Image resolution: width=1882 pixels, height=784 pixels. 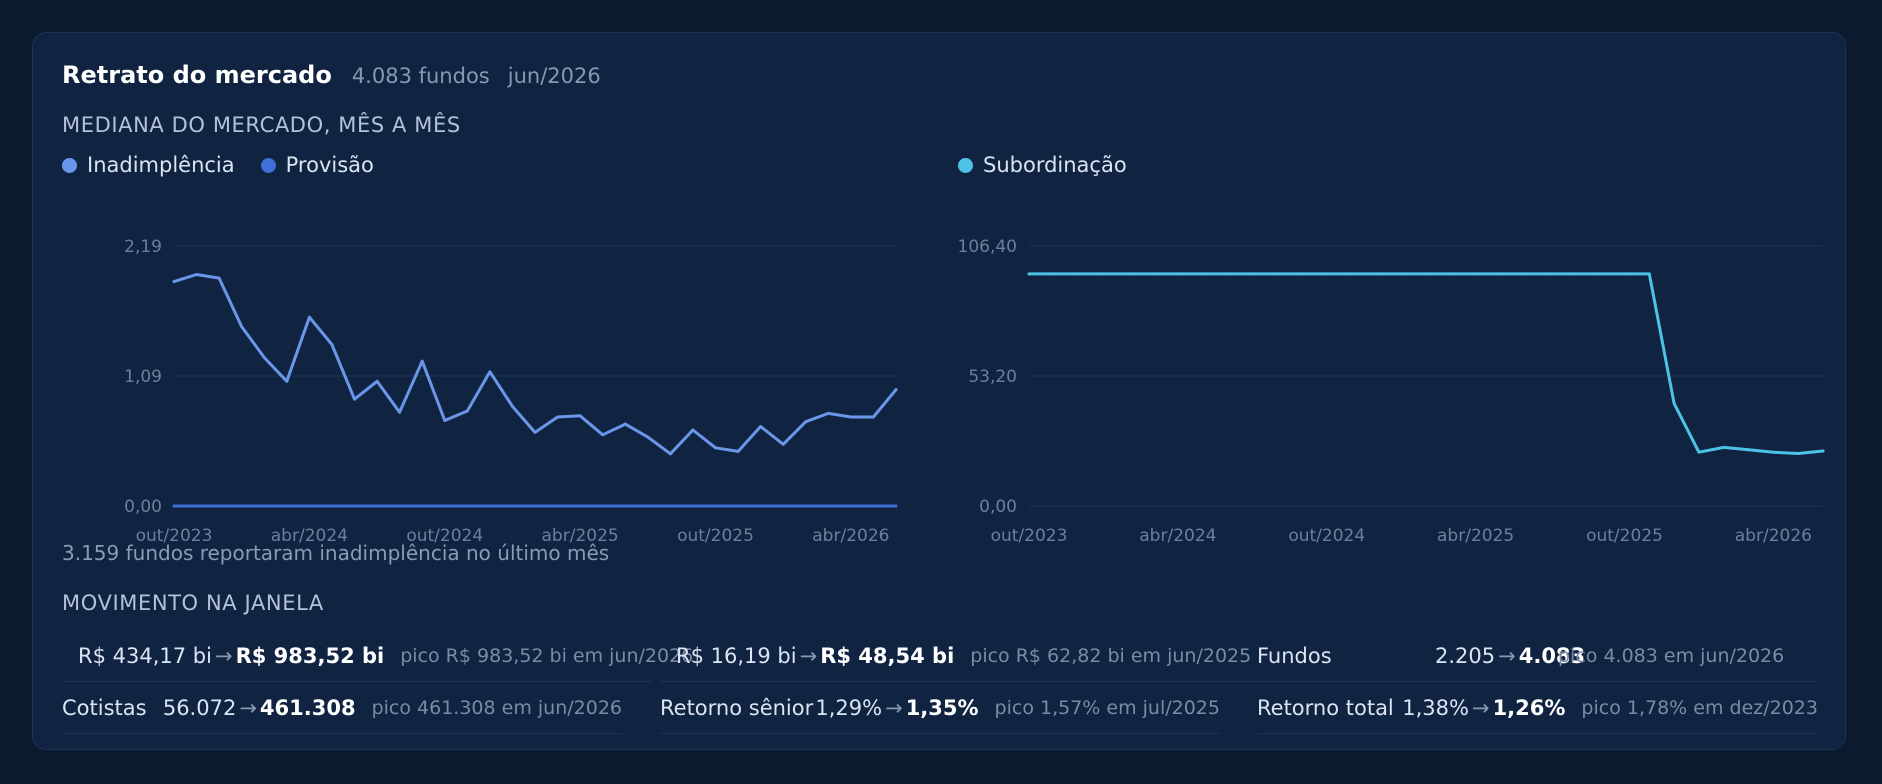 I want to click on movement-to: 1,35%, so click(x=942, y=708).